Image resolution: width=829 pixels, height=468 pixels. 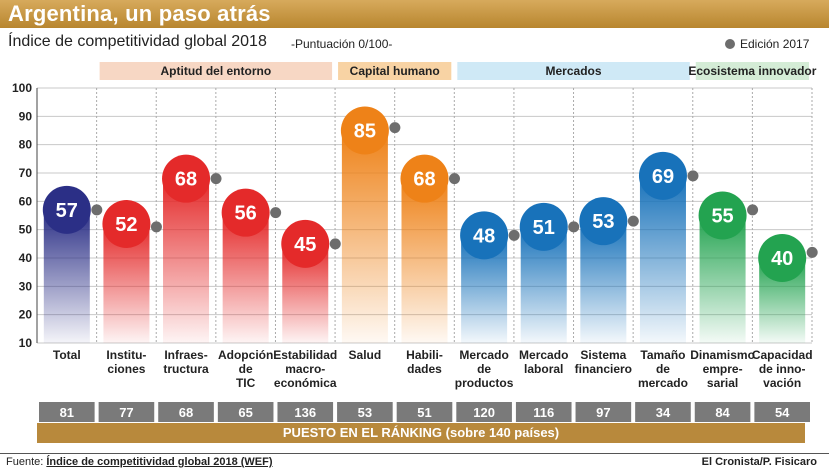 I want to click on footer-divider, so click(x=414, y=453).